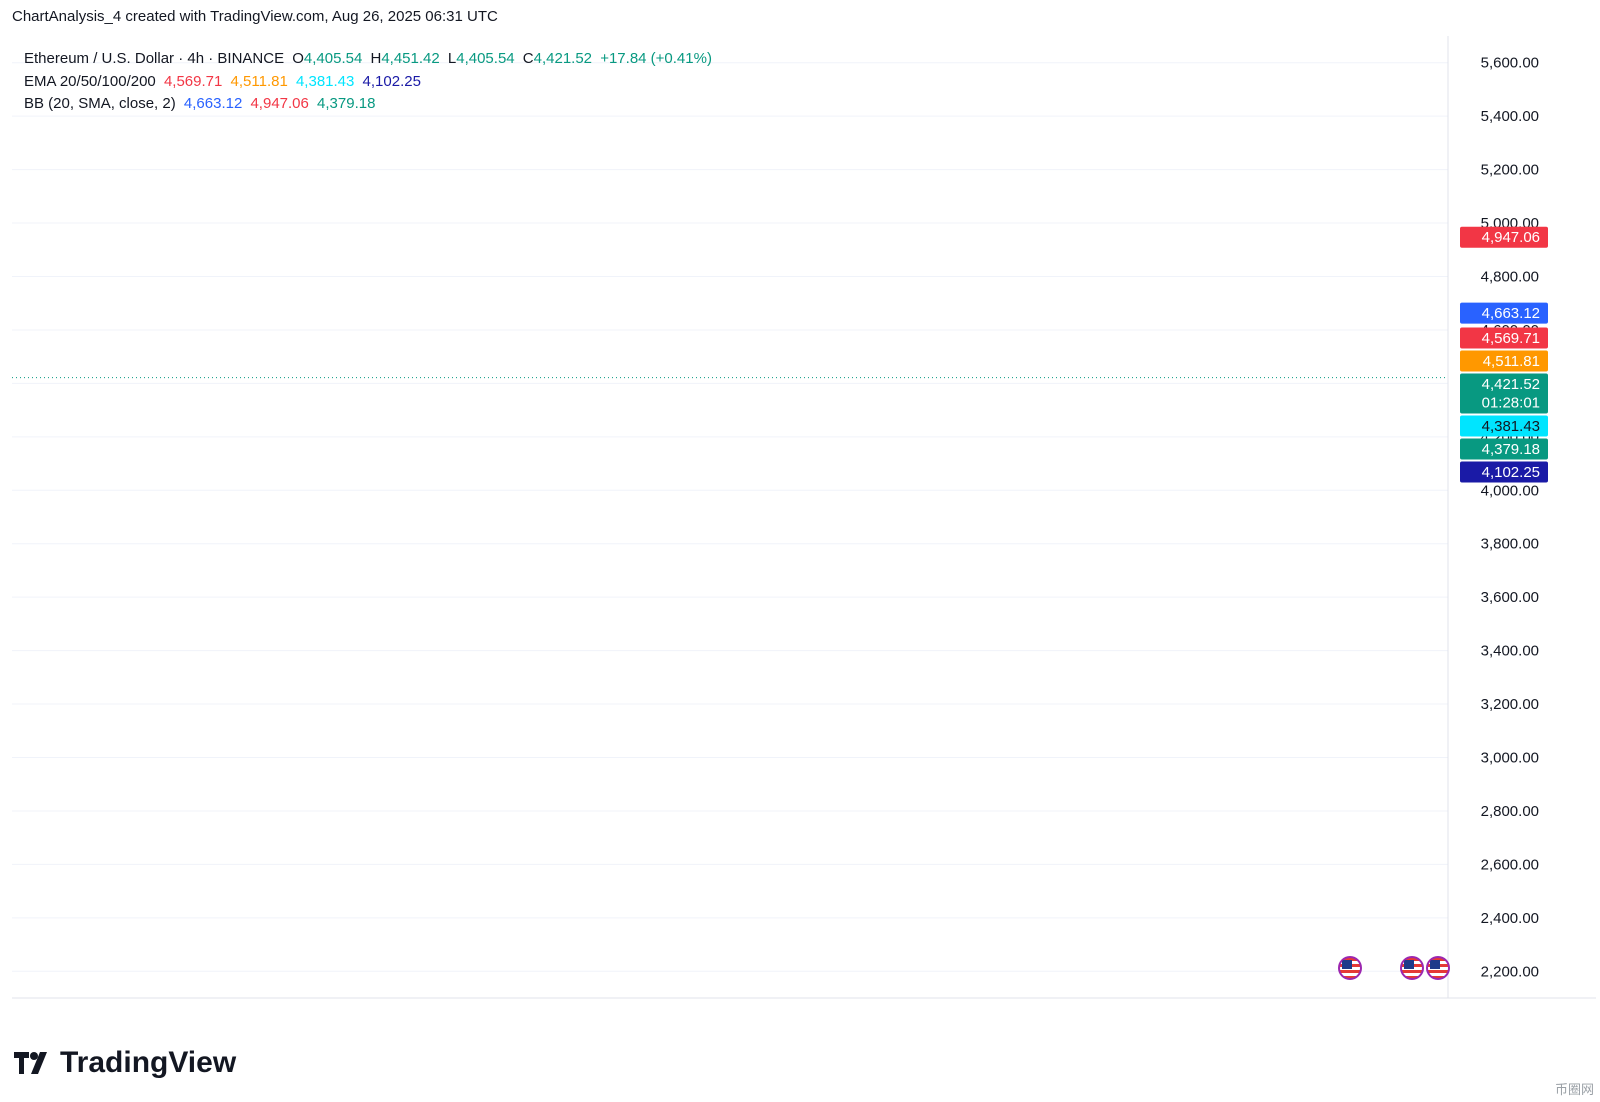 The width and height of the screenshot is (1600, 1102). What do you see at coordinates (1510, 490) in the screenshot?
I see `y-tick-label: 4,000.00` at bounding box center [1510, 490].